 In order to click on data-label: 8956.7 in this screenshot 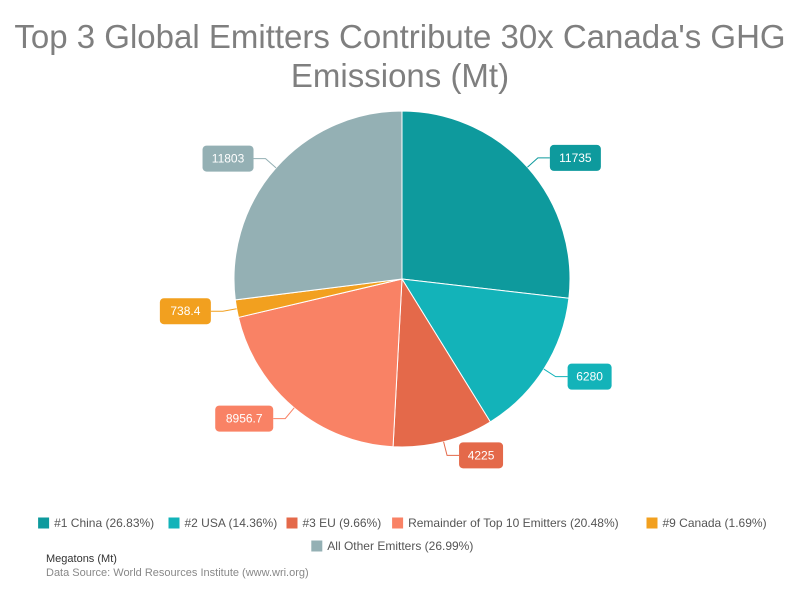, I will do `click(244, 418)`.